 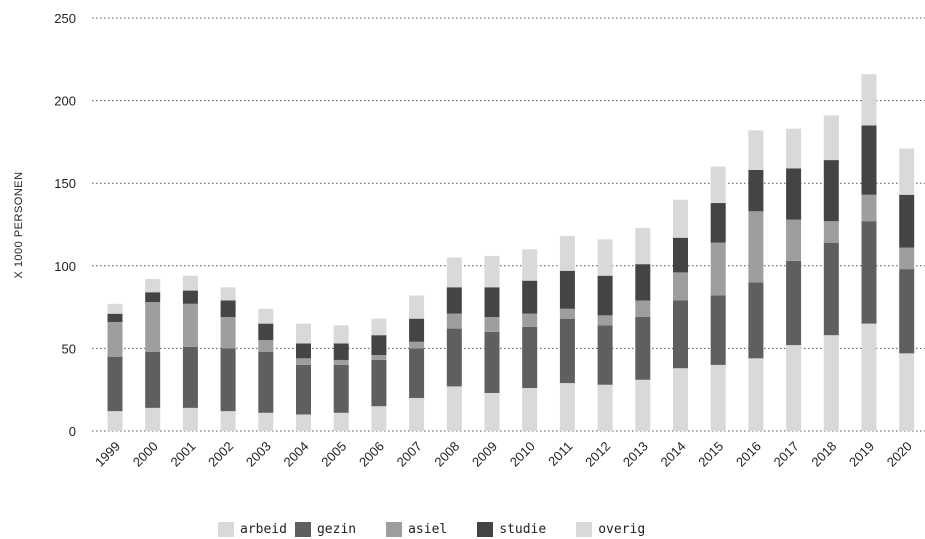 What do you see at coordinates (560, 454) in the screenshot?
I see `x-tick-label: 2011` at bounding box center [560, 454].